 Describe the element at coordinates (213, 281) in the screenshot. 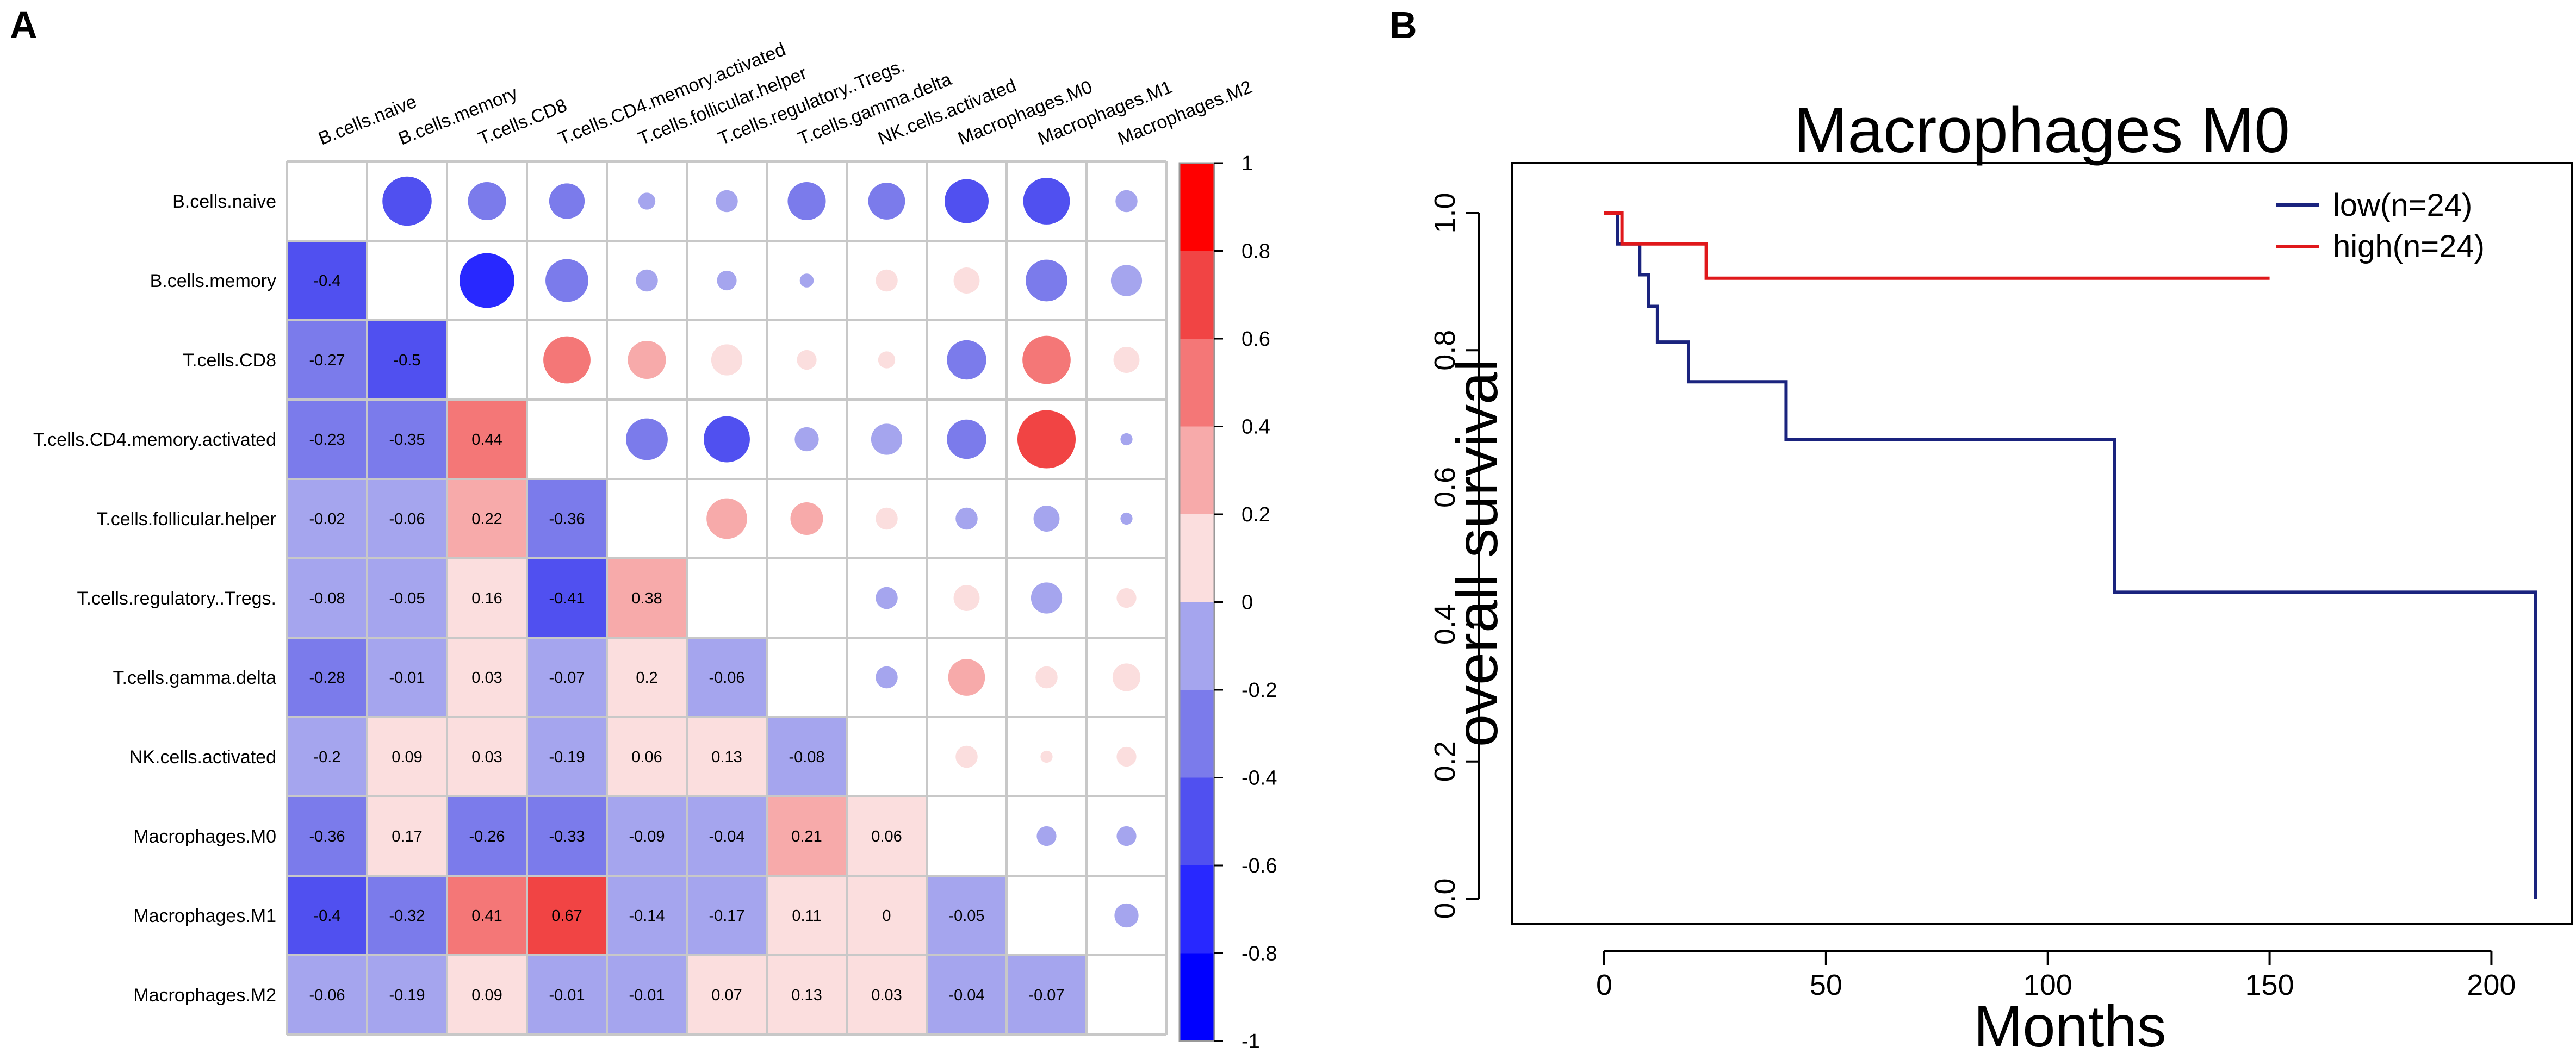

I see `row-label: B.cells.memory` at that location.